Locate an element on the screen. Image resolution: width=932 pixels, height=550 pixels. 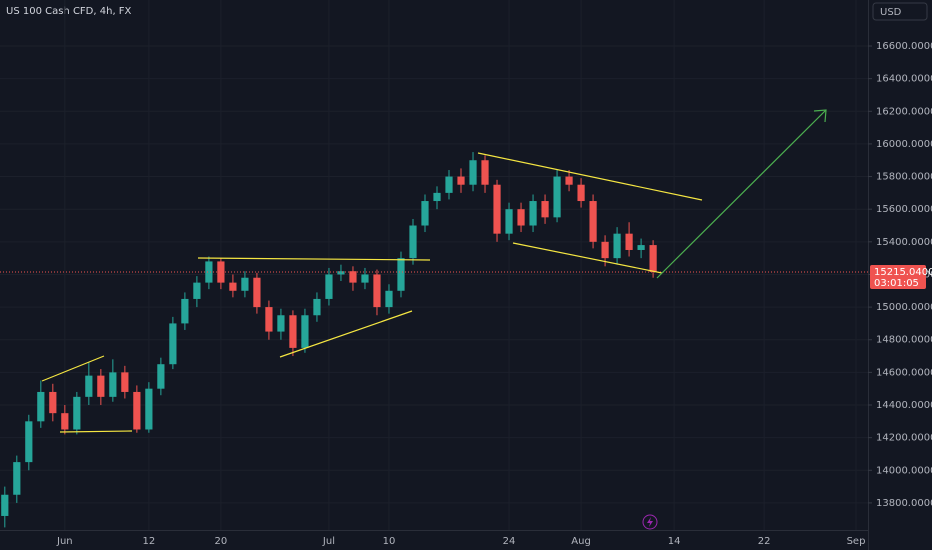
arrow-head is located at coordinates (820, 116).